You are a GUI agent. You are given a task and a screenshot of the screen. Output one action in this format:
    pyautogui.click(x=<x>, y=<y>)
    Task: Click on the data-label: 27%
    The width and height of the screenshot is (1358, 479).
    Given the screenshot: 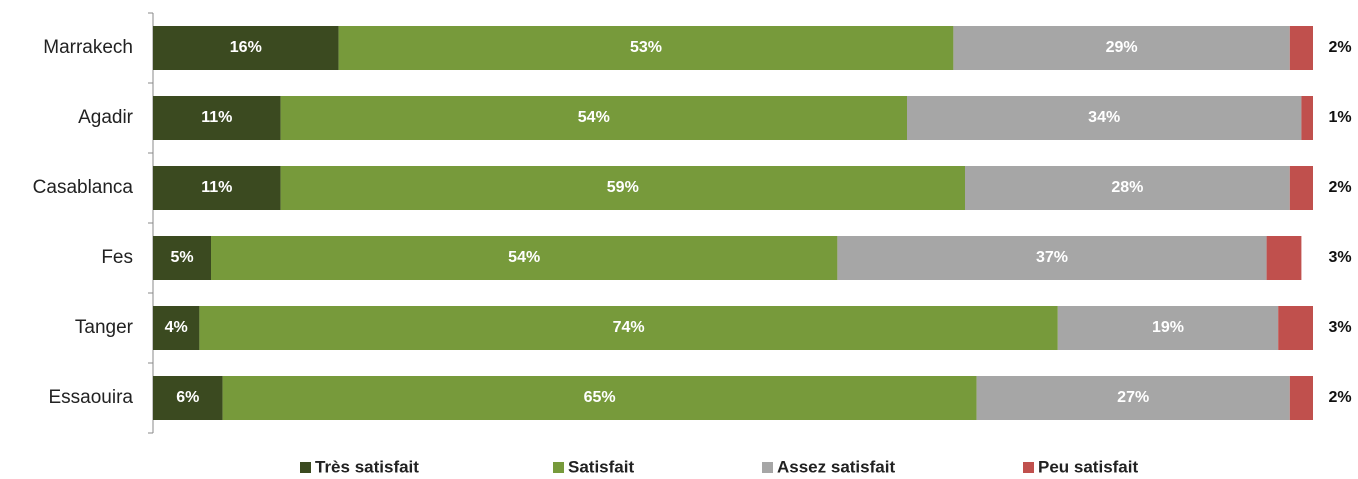 What is the action you would take?
    pyautogui.click(x=1133, y=397)
    